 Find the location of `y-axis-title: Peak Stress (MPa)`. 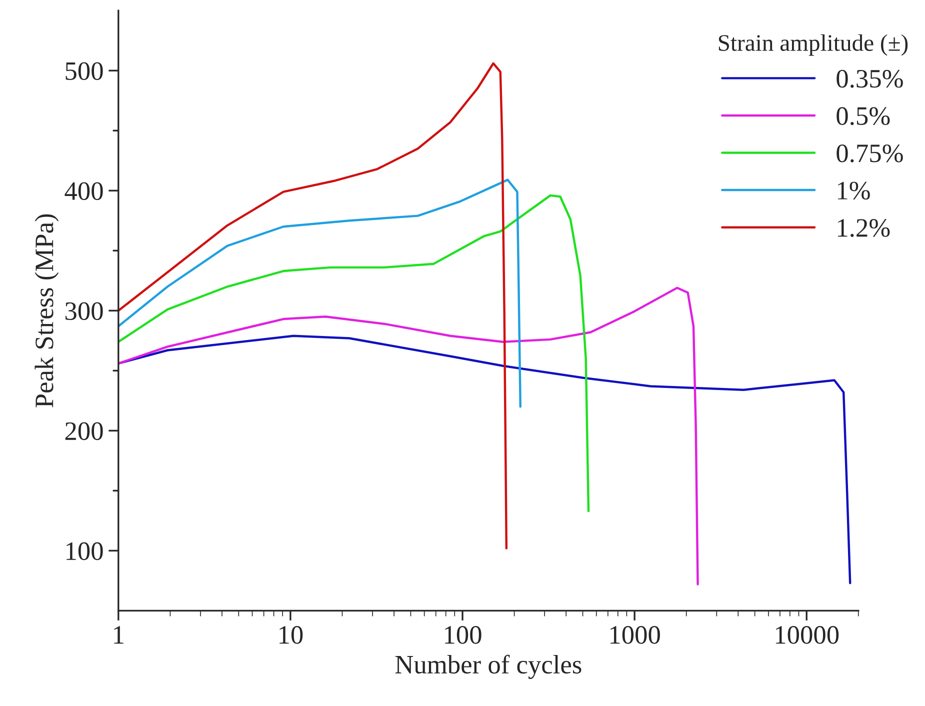

y-axis-title: Peak Stress (MPa) is located at coordinates (46, 311).